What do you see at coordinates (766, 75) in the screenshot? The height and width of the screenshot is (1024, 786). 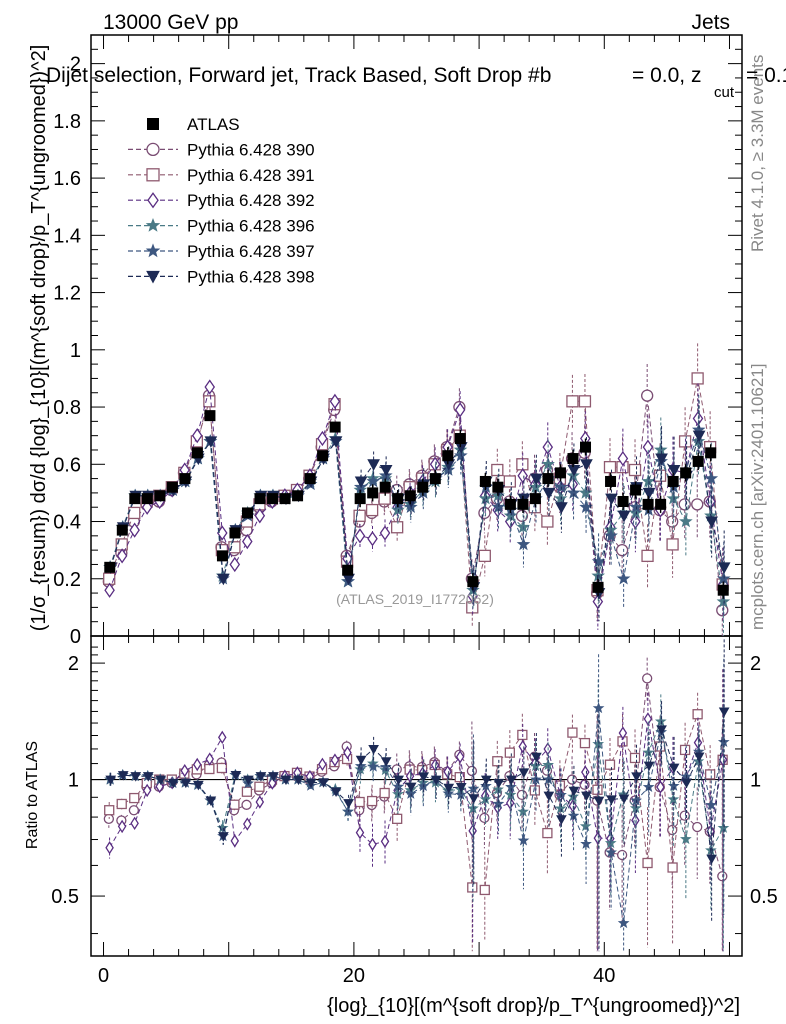 I see `title-end: = 0.1` at bounding box center [766, 75].